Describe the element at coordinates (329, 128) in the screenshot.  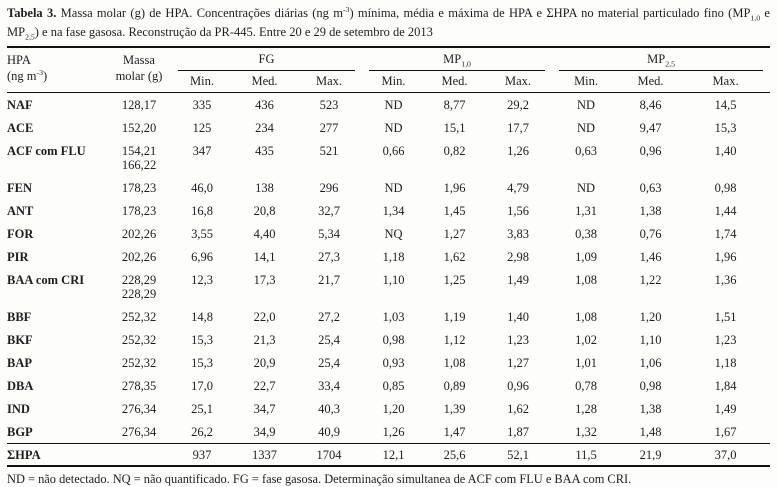
I see `fg-max-cell: 277` at that location.